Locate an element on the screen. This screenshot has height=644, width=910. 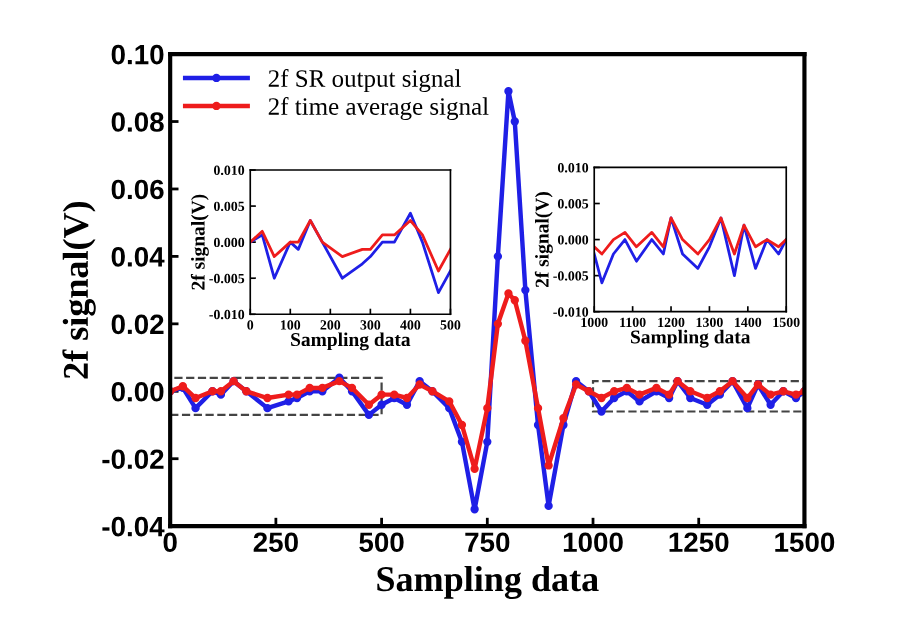
y-tick-label: 0.00 is located at coordinates (137, 391).